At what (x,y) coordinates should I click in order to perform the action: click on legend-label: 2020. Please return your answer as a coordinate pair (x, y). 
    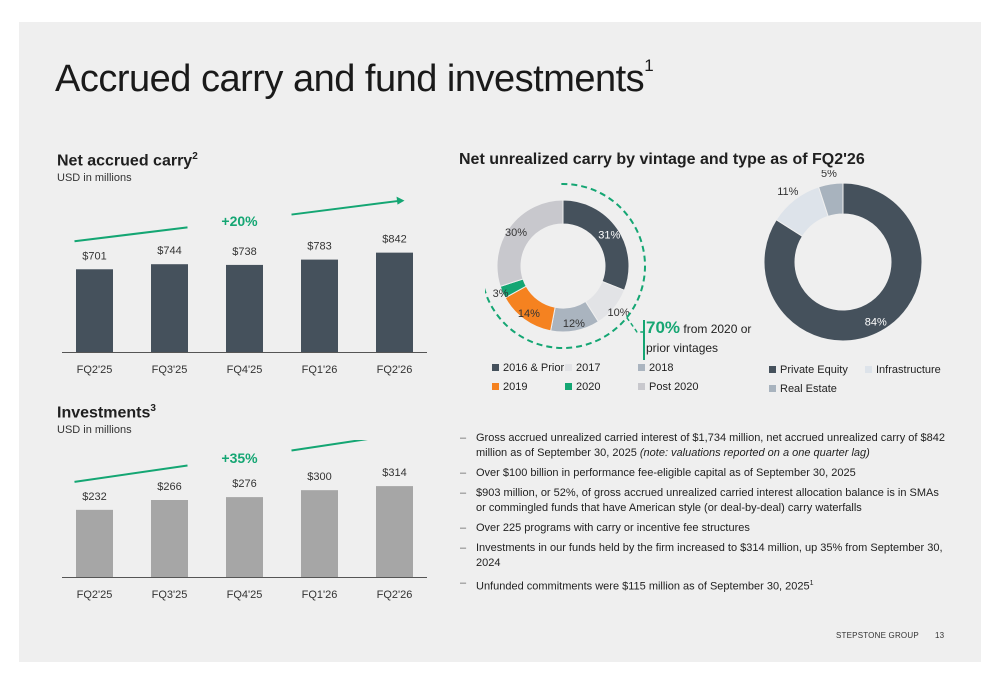
    Looking at the image, I should click on (588, 387).